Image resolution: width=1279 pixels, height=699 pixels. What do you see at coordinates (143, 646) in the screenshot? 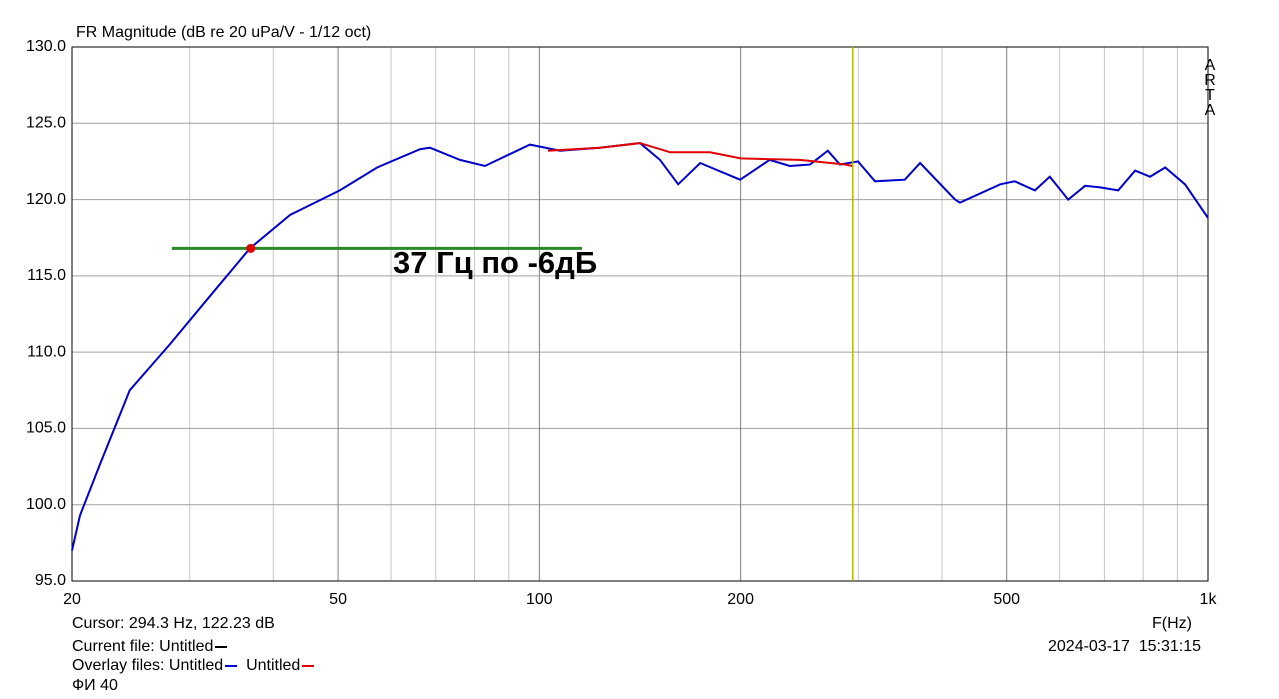
I see `current-file-text: Current file: Untitled` at bounding box center [143, 646].